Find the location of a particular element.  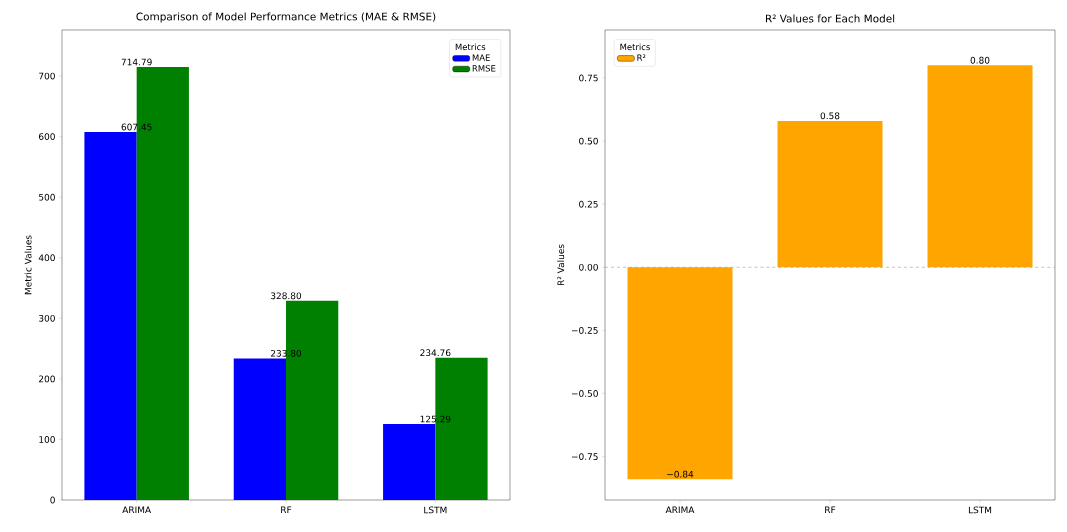

y-tick-label: 500 is located at coordinates (47, 197).